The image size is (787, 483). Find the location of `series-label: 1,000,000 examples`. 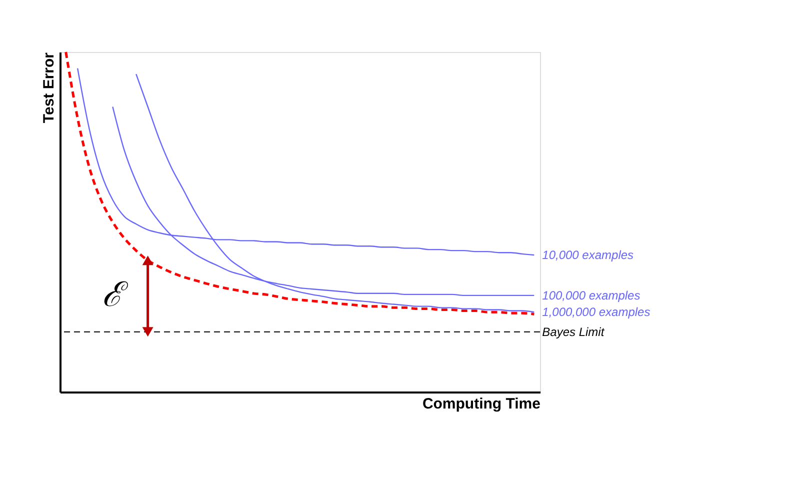

series-label: 1,000,000 examples is located at coordinates (596, 312).